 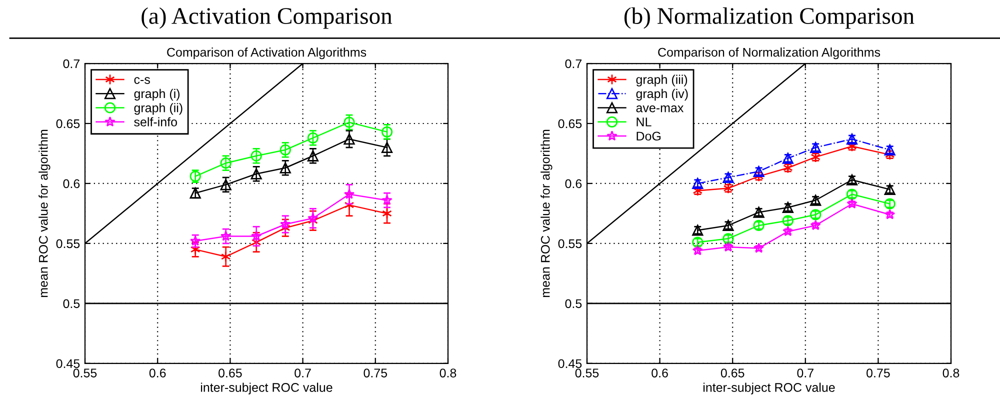 What do you see at coordinates (266, 54) in the screenshot?
I see `chart-subtitle: Comparison of Activation Algorithms` at bounding box center [266, 54].